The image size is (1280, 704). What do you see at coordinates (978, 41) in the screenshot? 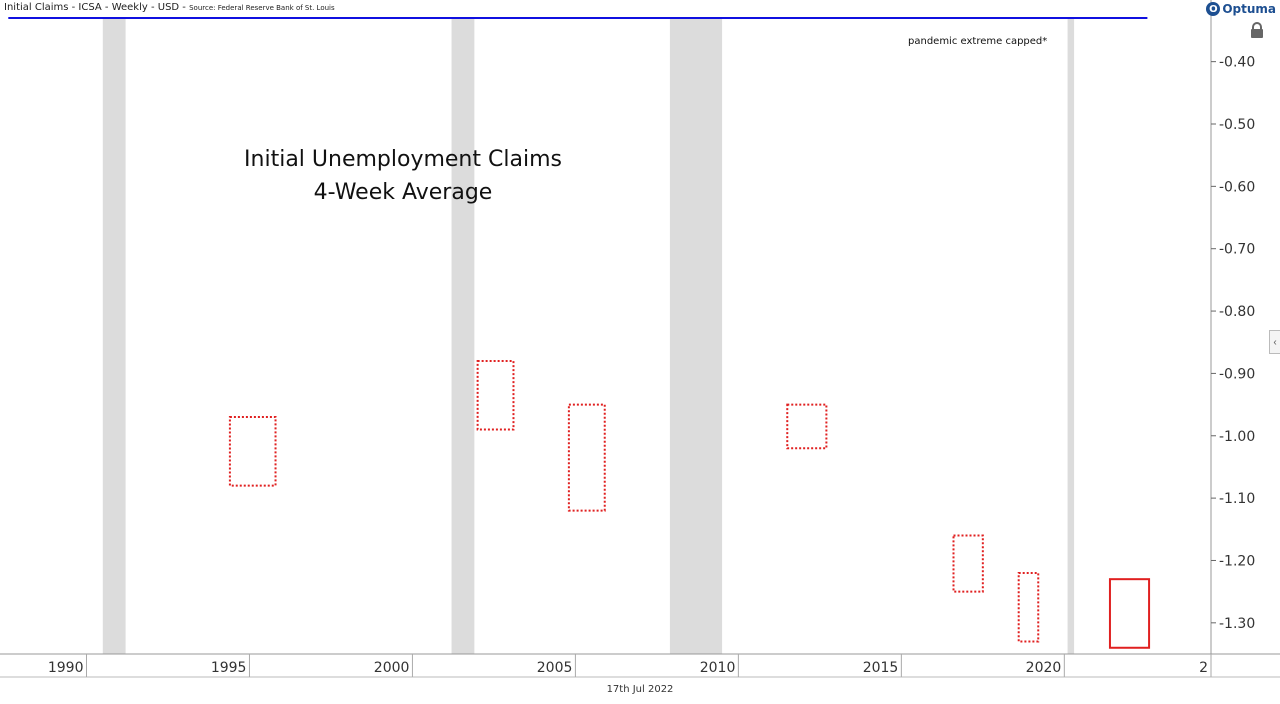
I see `chart-annotation: pandemic extreme capped*` at bounding box center [978, 41].